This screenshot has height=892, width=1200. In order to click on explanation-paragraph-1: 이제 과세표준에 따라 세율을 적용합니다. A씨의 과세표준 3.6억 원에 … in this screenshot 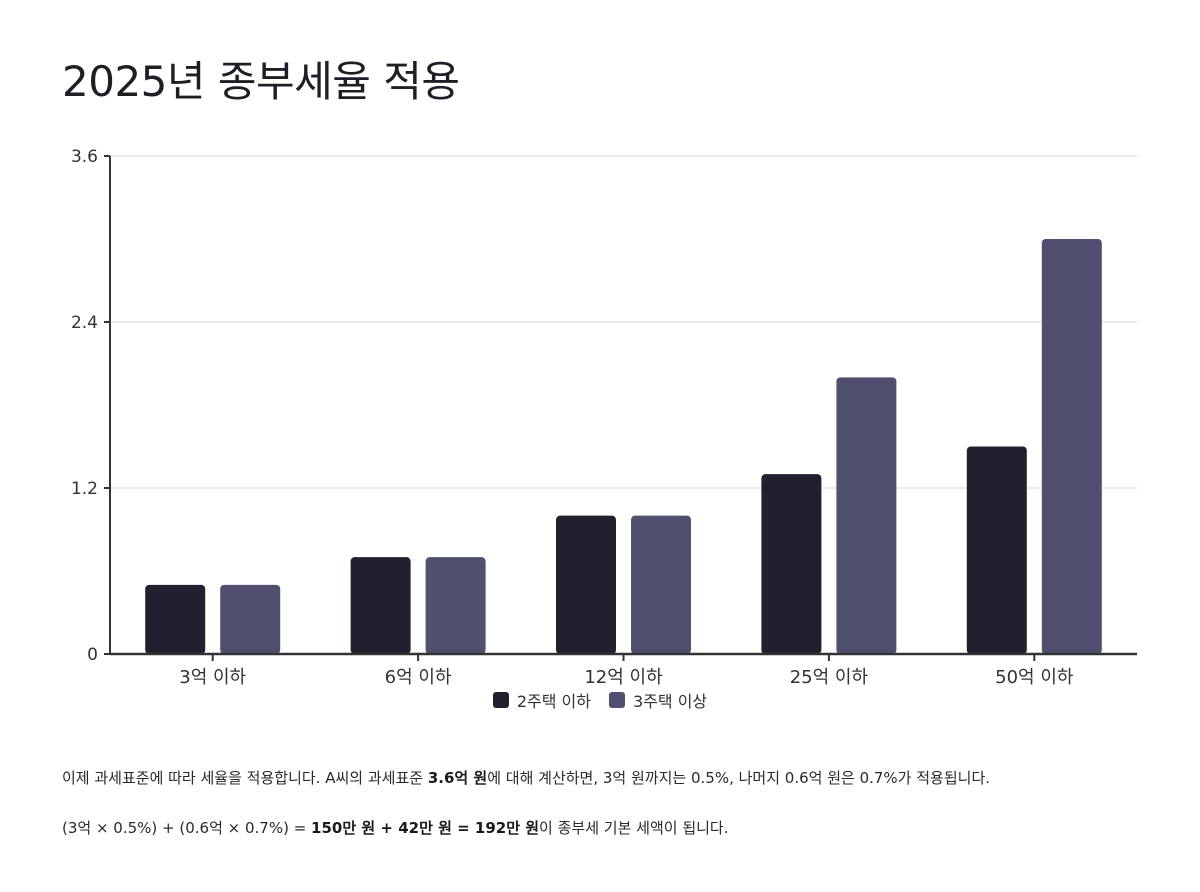, I will do `click(526, 777)`.